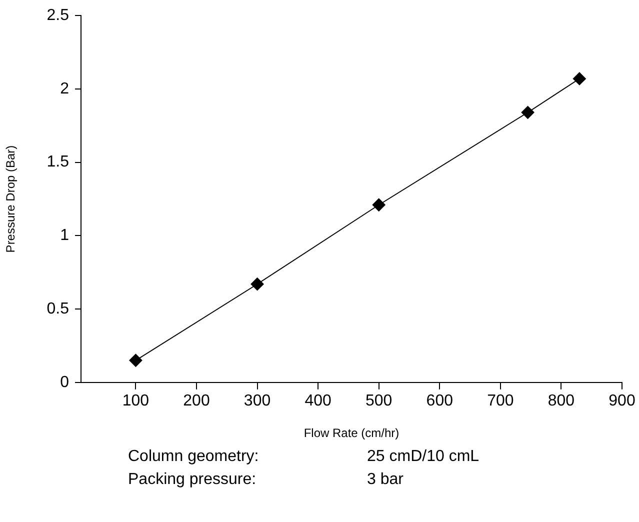 Image resolution: width=639 pixels, height=522 pixels. I want to click on x-tick-label: 100, so click(136, 401).